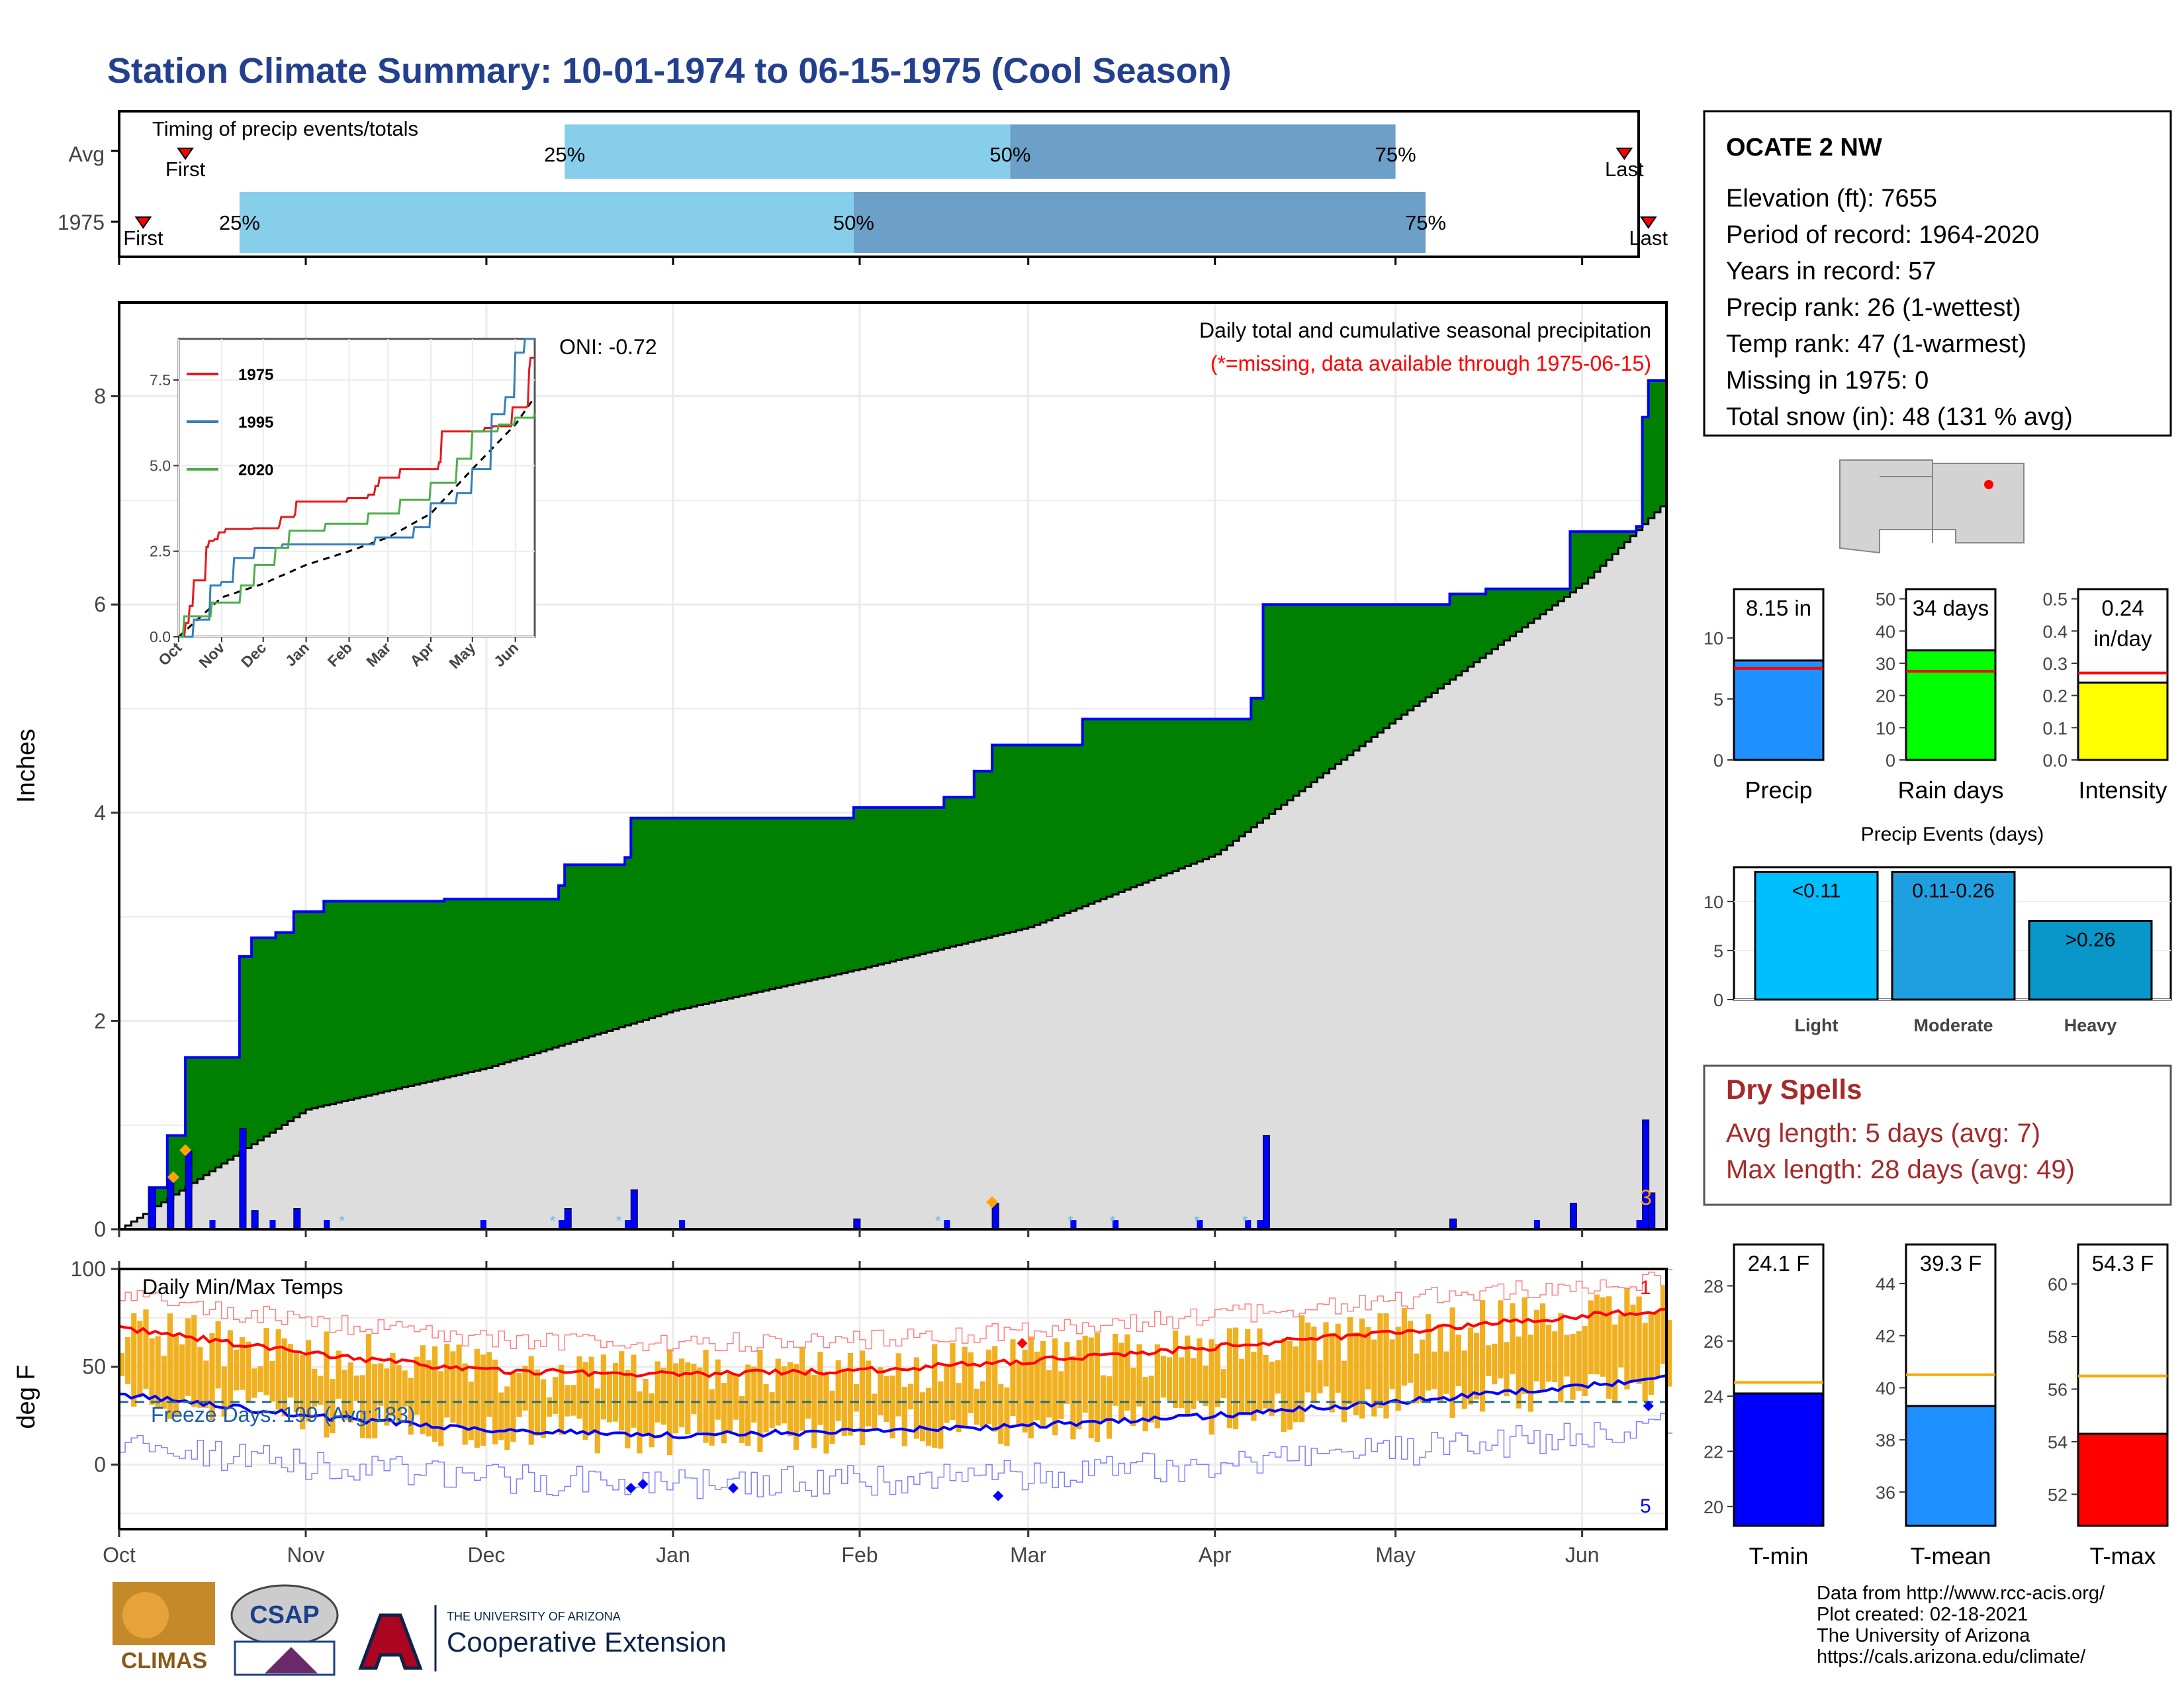 The height and width of the screenshot is (1688, 2184). I want to click on mini-bar-y-tick-label: 0.5, so click(2055, 600).